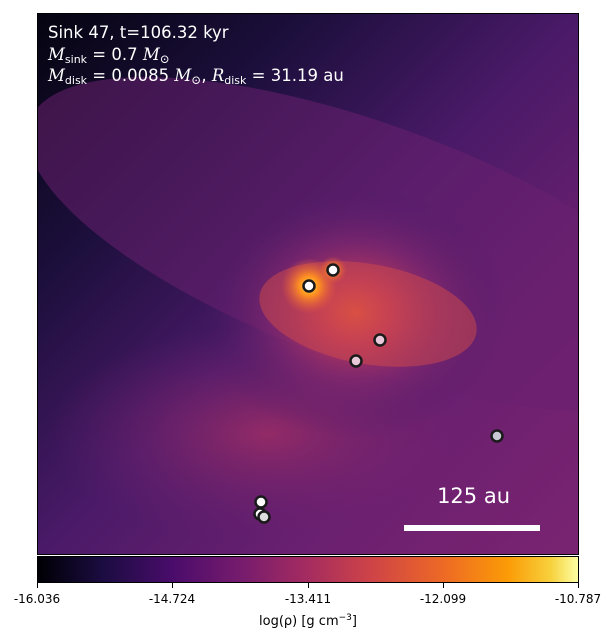  Describe the element at coordinates (472, 528) in the screenshot. I see `scale-bar` at that location.